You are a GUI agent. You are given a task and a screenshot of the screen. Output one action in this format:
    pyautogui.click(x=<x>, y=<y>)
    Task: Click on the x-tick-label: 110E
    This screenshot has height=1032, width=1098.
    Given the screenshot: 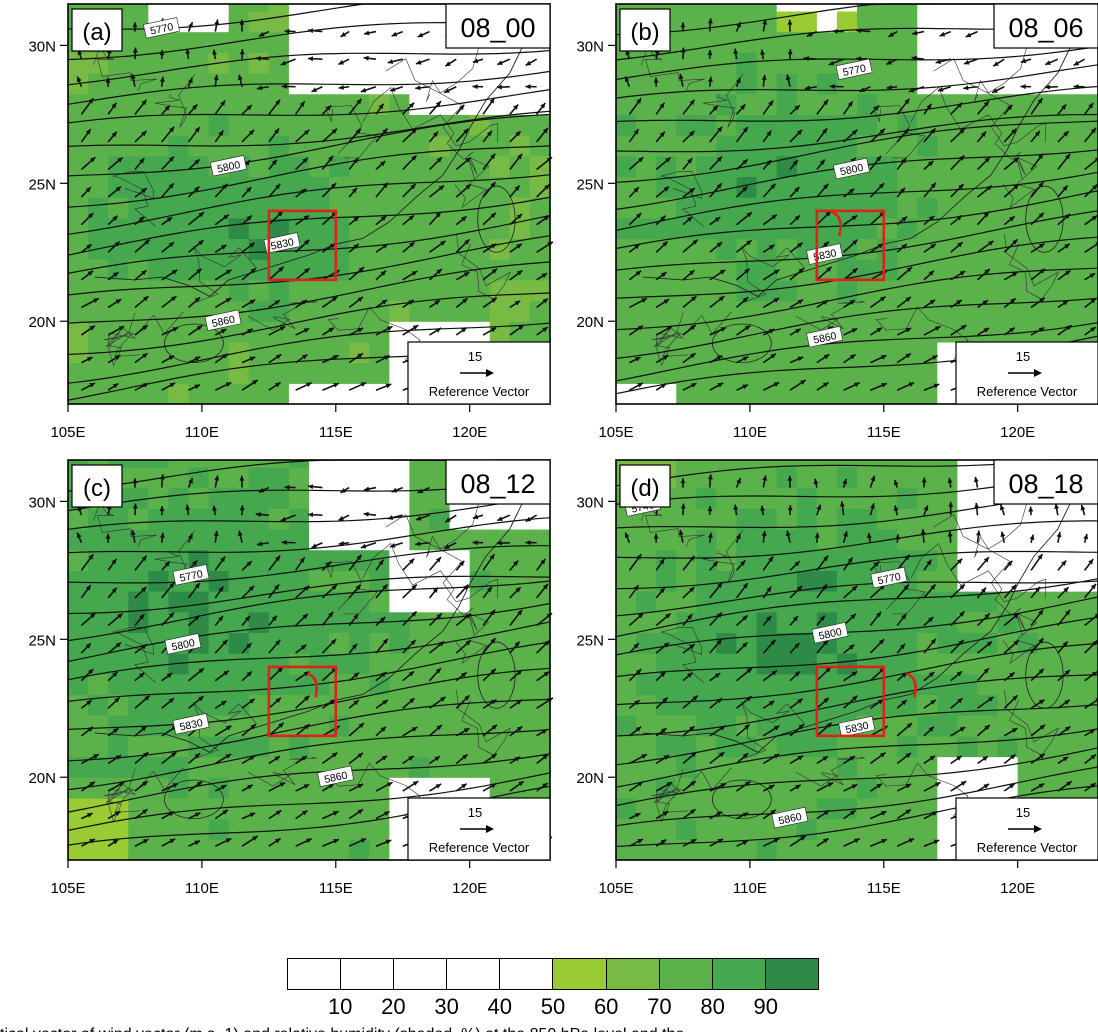 What is the action you would take?
    pyautogui.click(x=202, y=432)
    